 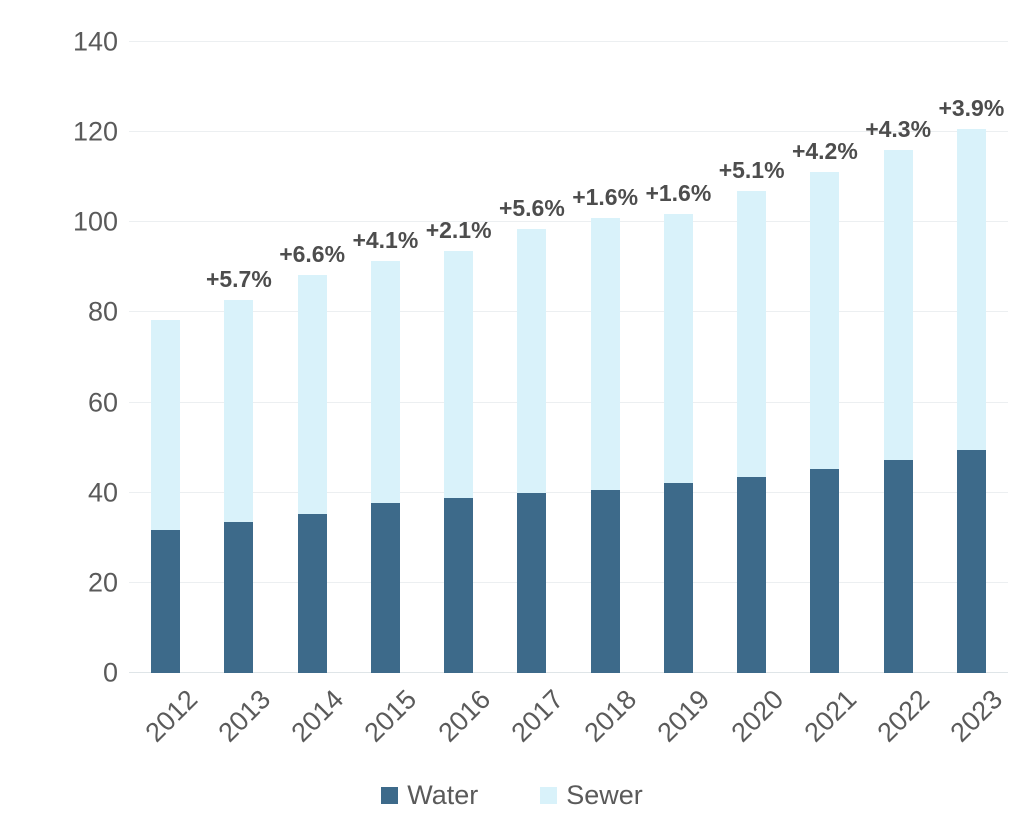 I want to click on bar-group: +5.1%, so click(x=752, y=415).